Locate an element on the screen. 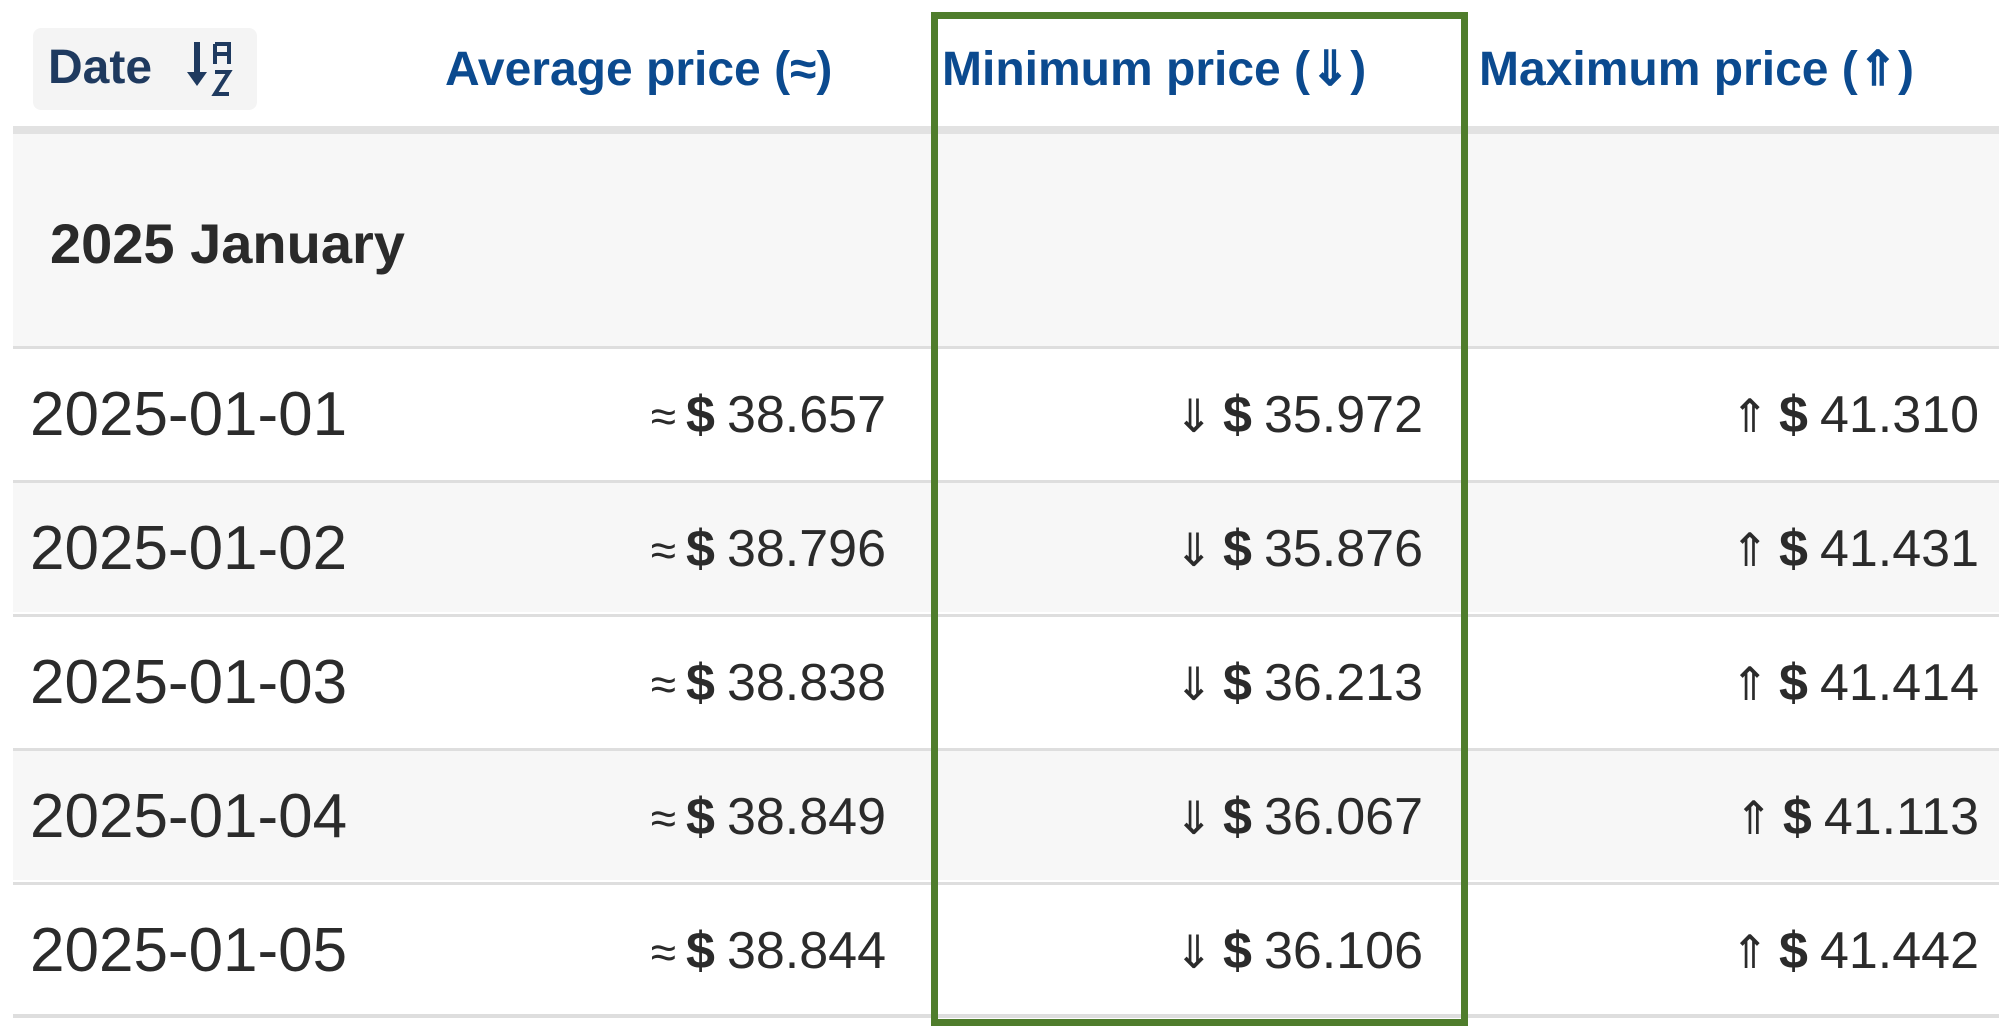 The width and height of the screenshot is (1999, 1028). row-date: 2025-01-05 is located at coordinates (189, 950).